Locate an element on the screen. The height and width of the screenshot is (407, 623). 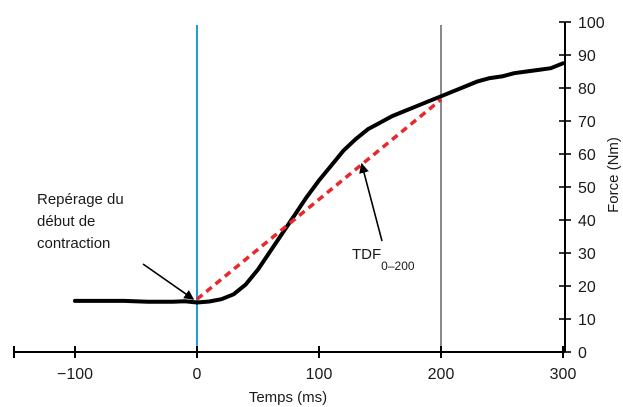
y-axis-title: Force (Nm) is located at coordinates (613, 175).